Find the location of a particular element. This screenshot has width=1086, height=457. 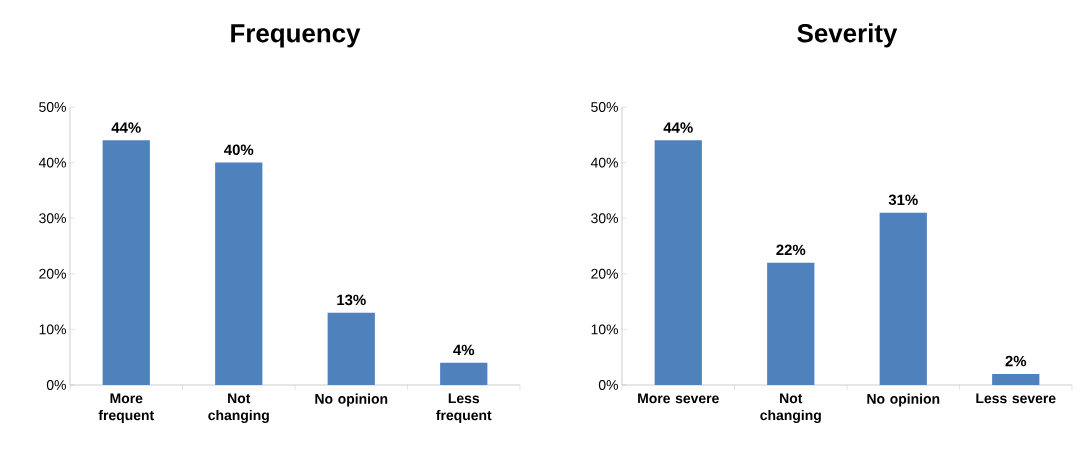

data-label: 31% is located at coordinates (903, 200).